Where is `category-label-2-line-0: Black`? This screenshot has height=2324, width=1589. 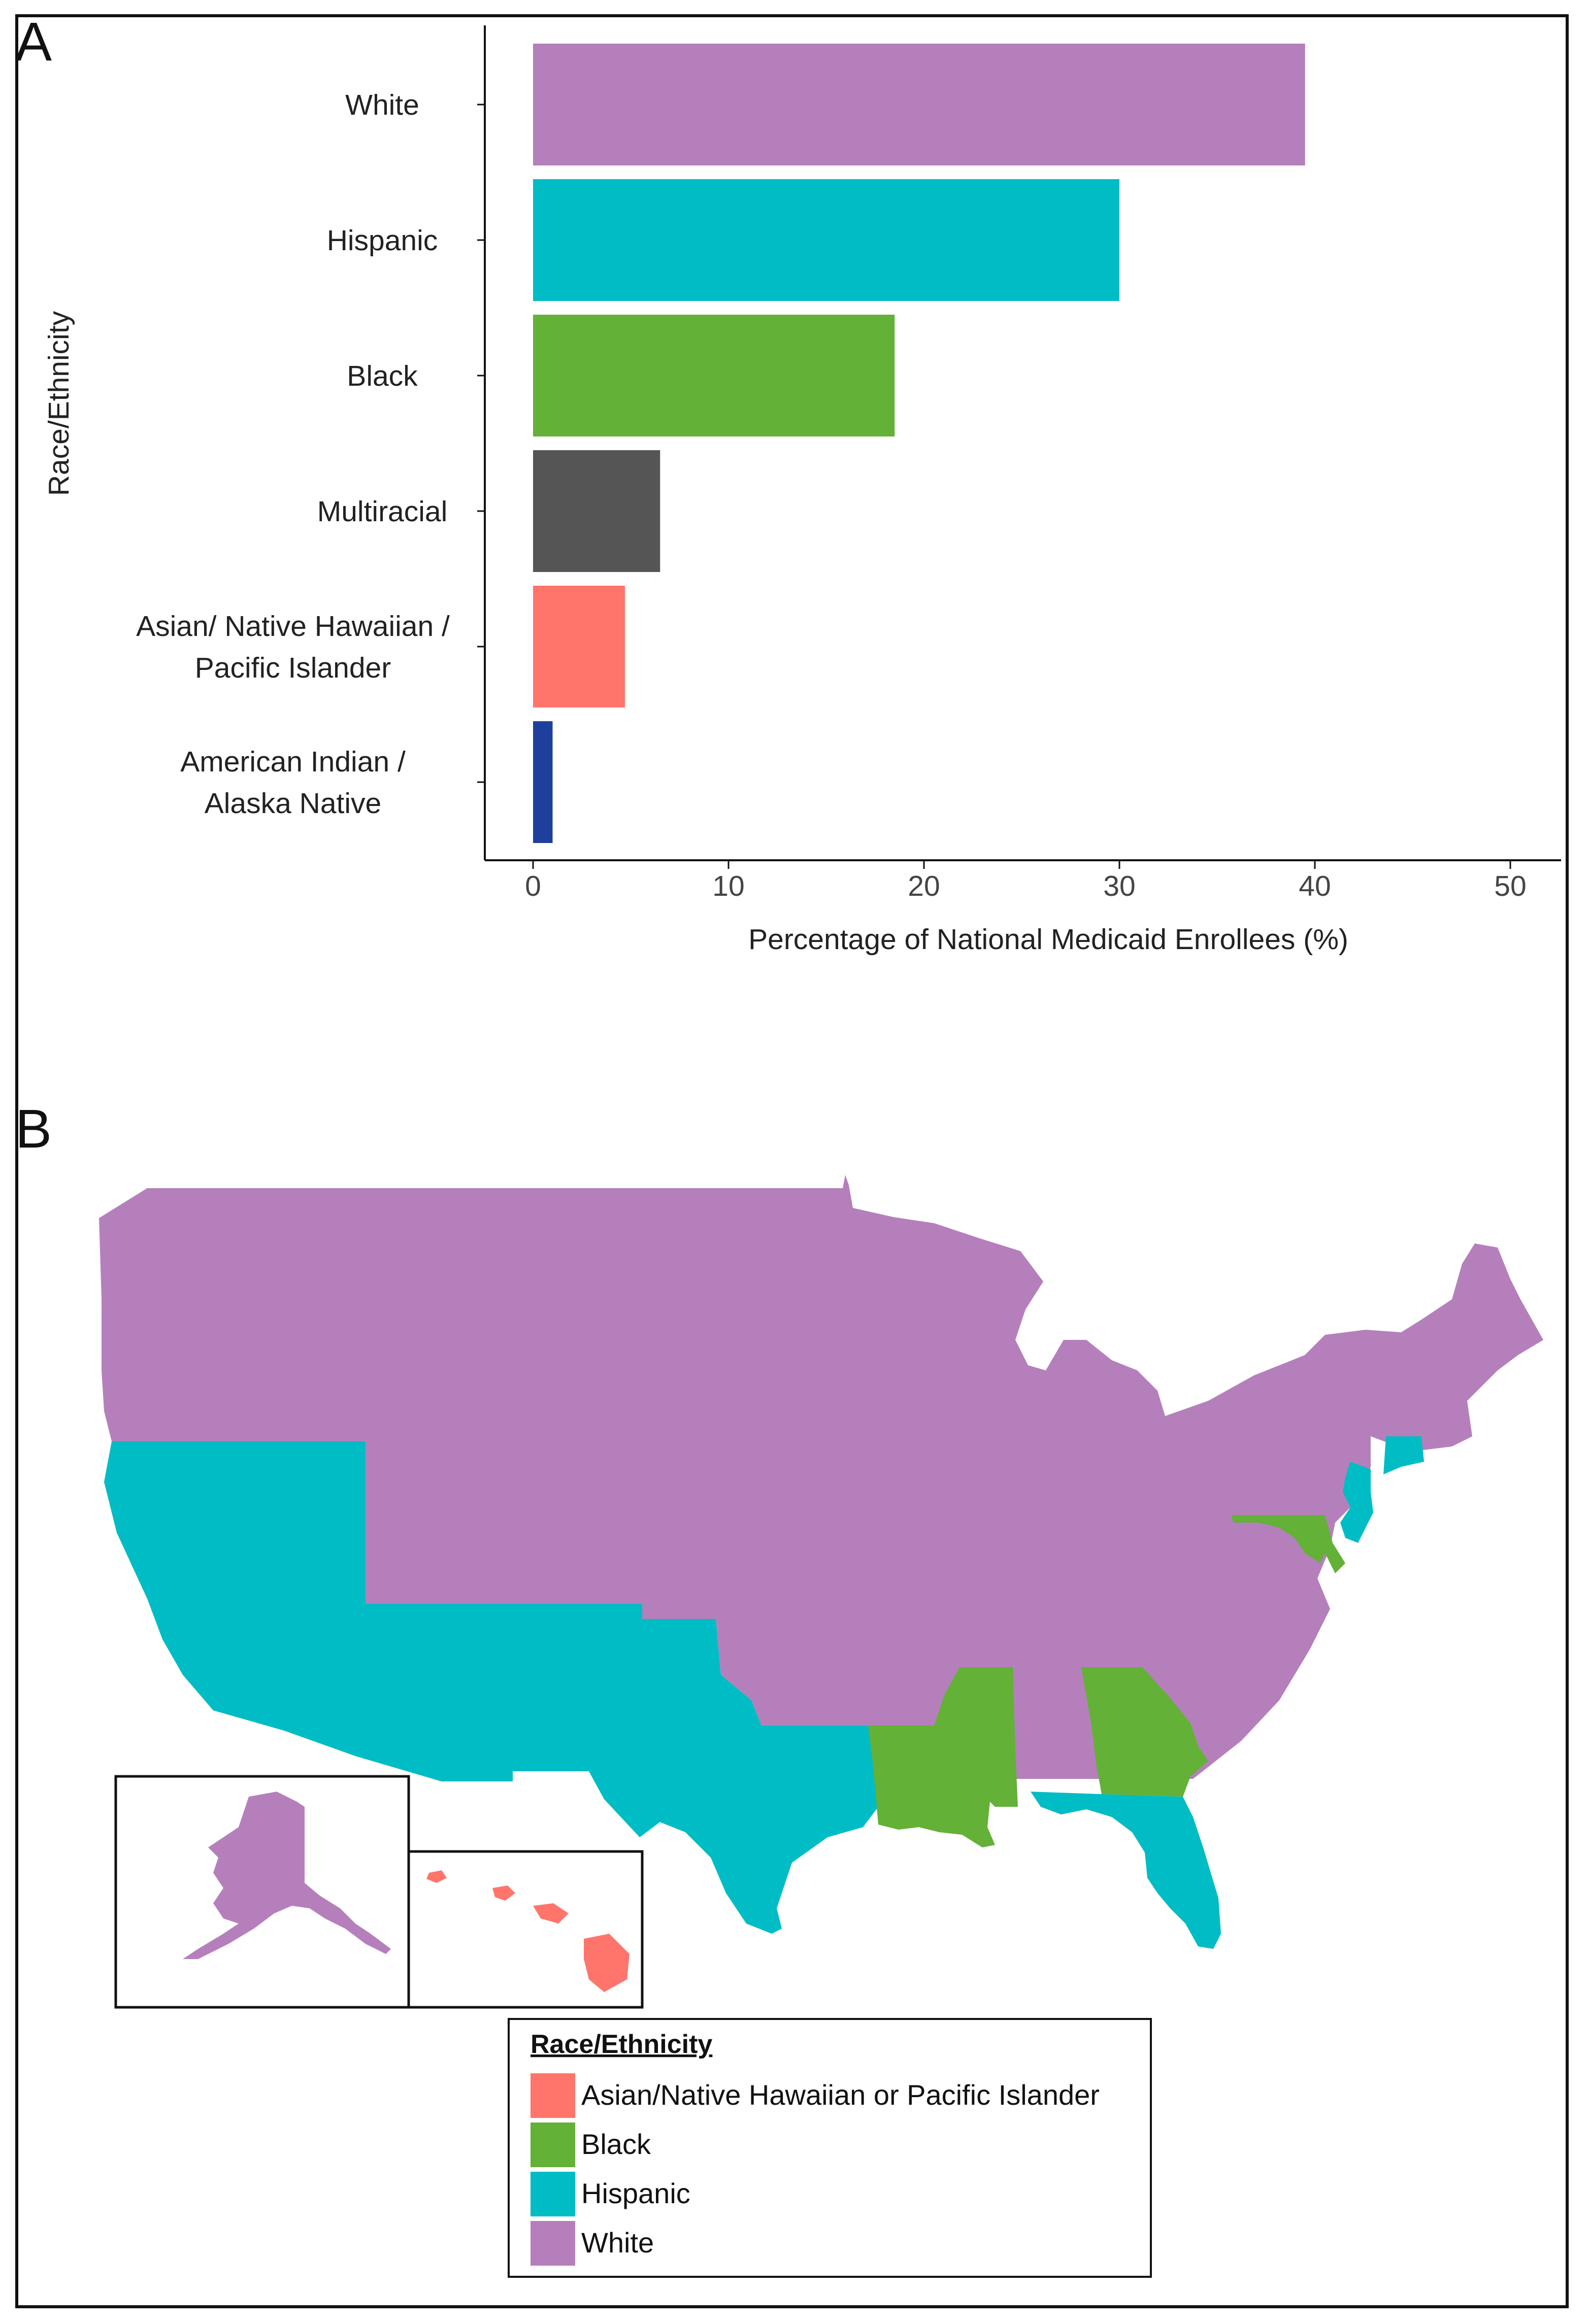
category-label-2-line-0: Black is located at coordinates (382, 376).